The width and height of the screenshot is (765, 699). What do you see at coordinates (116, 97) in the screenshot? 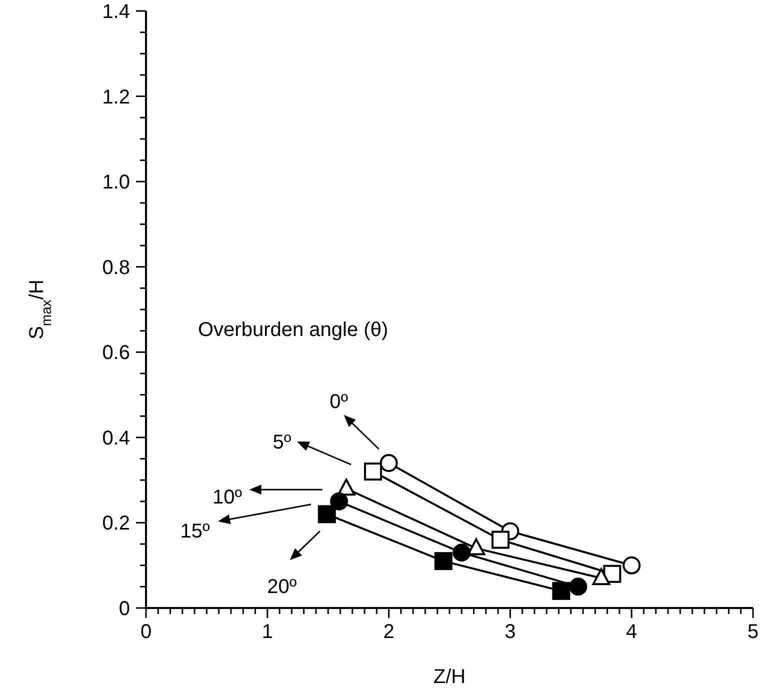
I see `y-tick-label: 1.2` at bounding box center [116, 97].